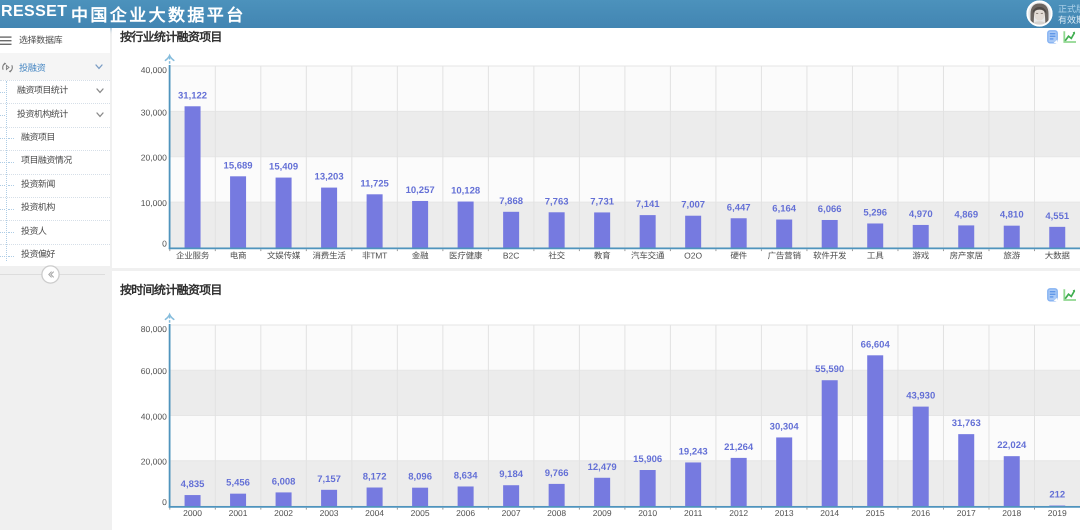 This screenshot has height=530, width=1080. I want to click on svg-text: 7,731, so click(602, 201).